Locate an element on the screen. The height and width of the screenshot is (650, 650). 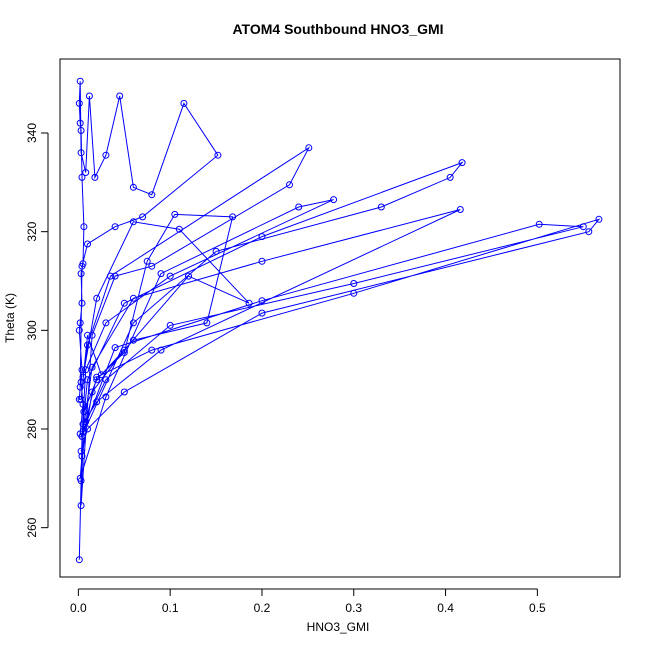
y-tick-label: 300 is located at coordinates (32, 330).